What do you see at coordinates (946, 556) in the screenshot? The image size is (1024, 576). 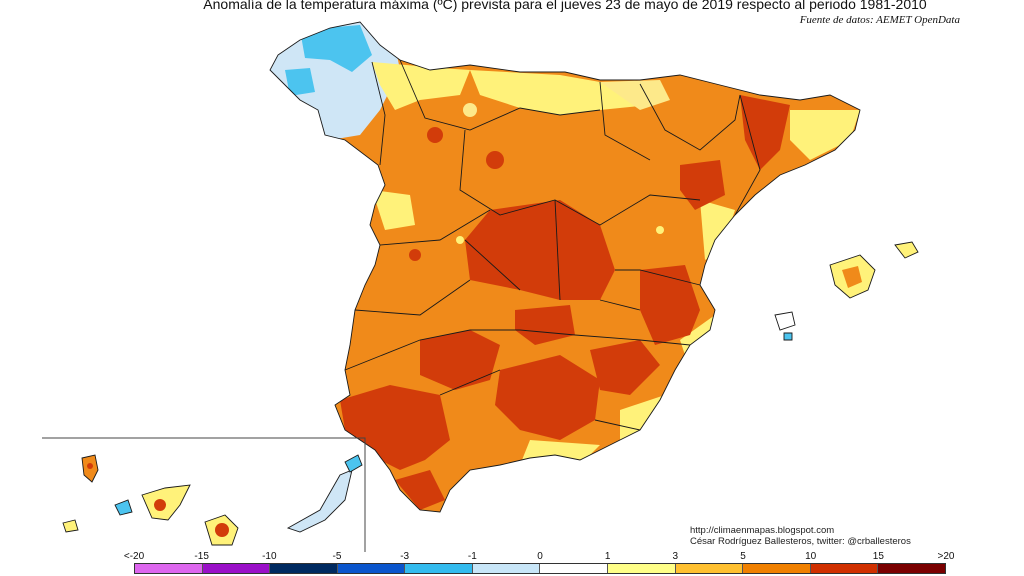 I see `legend-label: >20` at bounding box center [946, 556].